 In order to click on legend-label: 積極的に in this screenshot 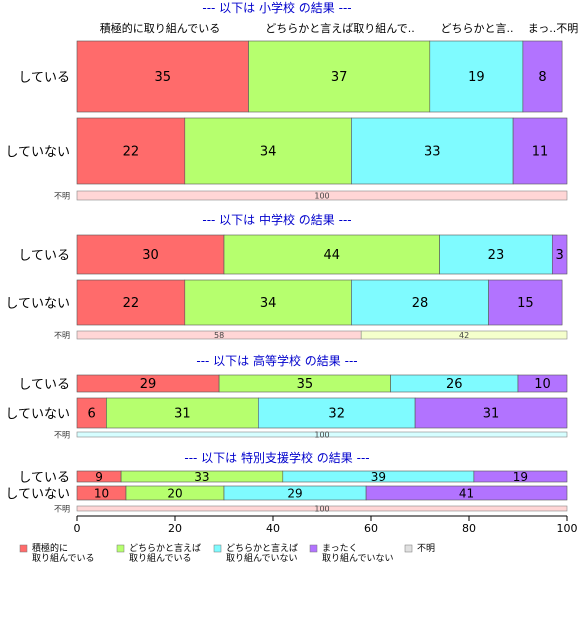, I will do `click(50, 548)`.